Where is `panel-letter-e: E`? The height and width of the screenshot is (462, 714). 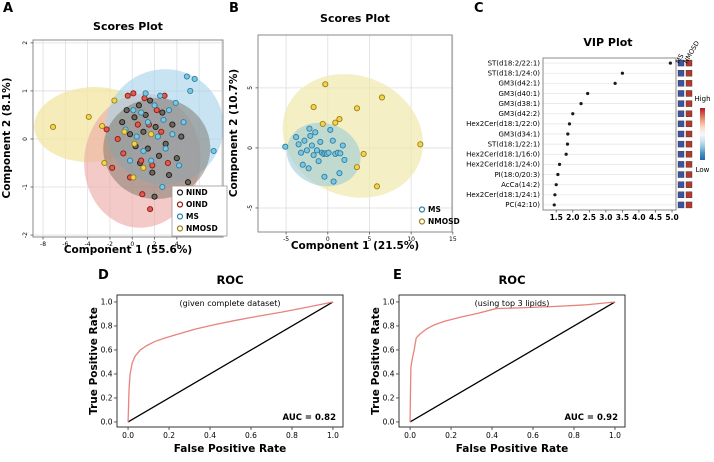 panel-letter-e: E is located at coordinates (397, 275).